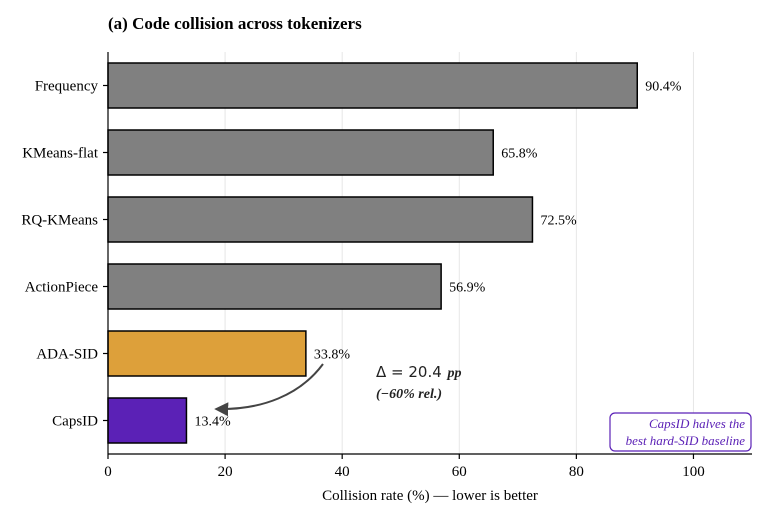 This screenshot has height=521, width=774. What do you see at coordinates (373, 85) in the screenshot?
I see `bar-frequency` at bounding box center [373, 85].